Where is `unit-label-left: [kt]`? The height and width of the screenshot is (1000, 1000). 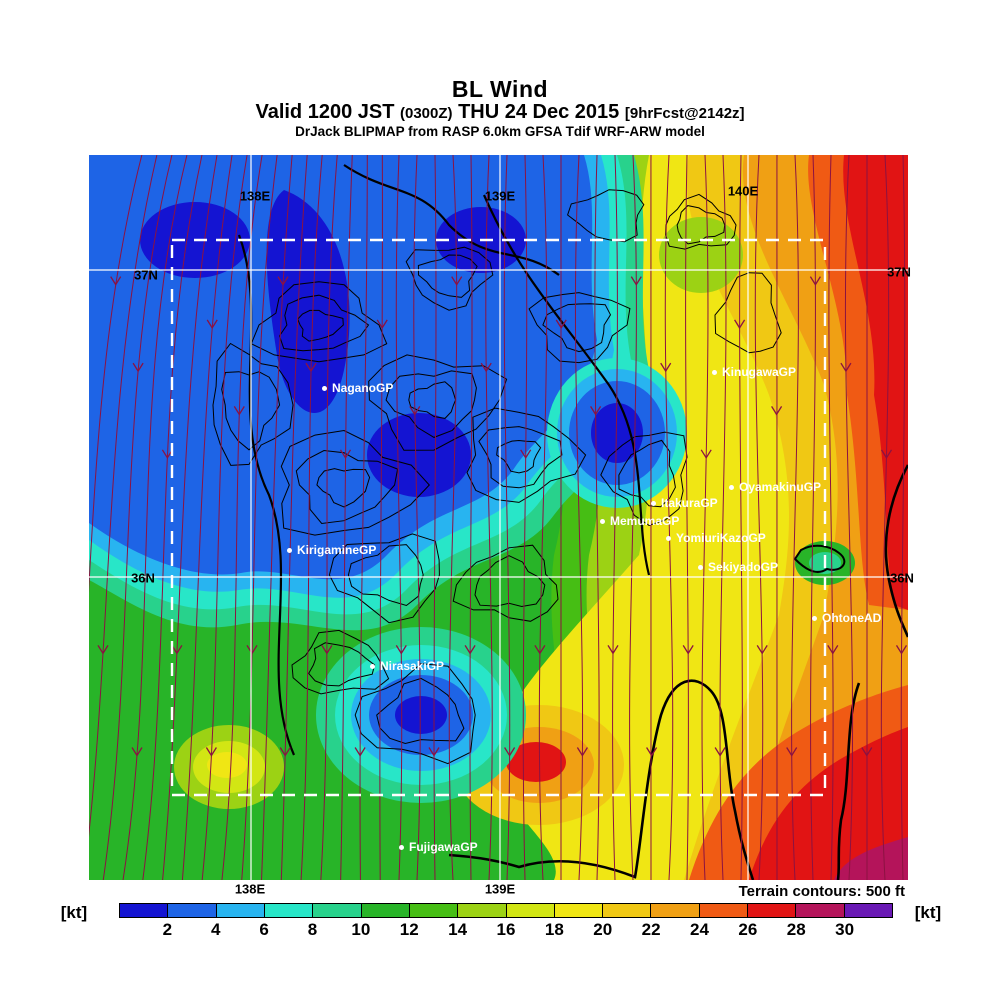 unit-label-left: [kt] is located at coordinates (74, 912).